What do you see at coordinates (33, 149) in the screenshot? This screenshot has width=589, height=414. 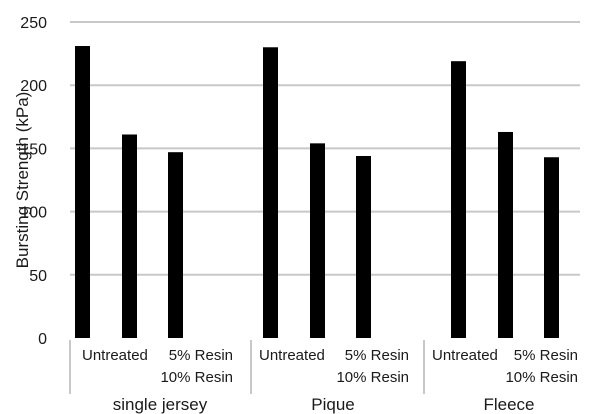 I see `y-tick-label: 150` at bounding box center [33, 149].